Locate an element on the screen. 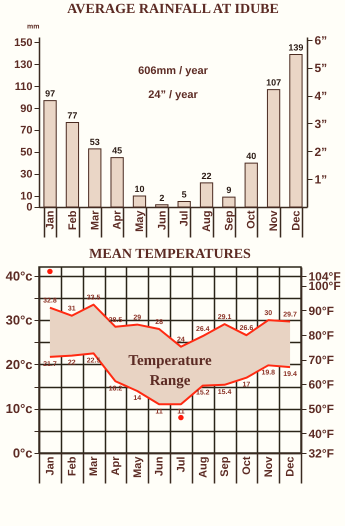 The width and height of the screenshot is (345, 526). y2-tick-label: 2” is located at coordinates (321, 151).